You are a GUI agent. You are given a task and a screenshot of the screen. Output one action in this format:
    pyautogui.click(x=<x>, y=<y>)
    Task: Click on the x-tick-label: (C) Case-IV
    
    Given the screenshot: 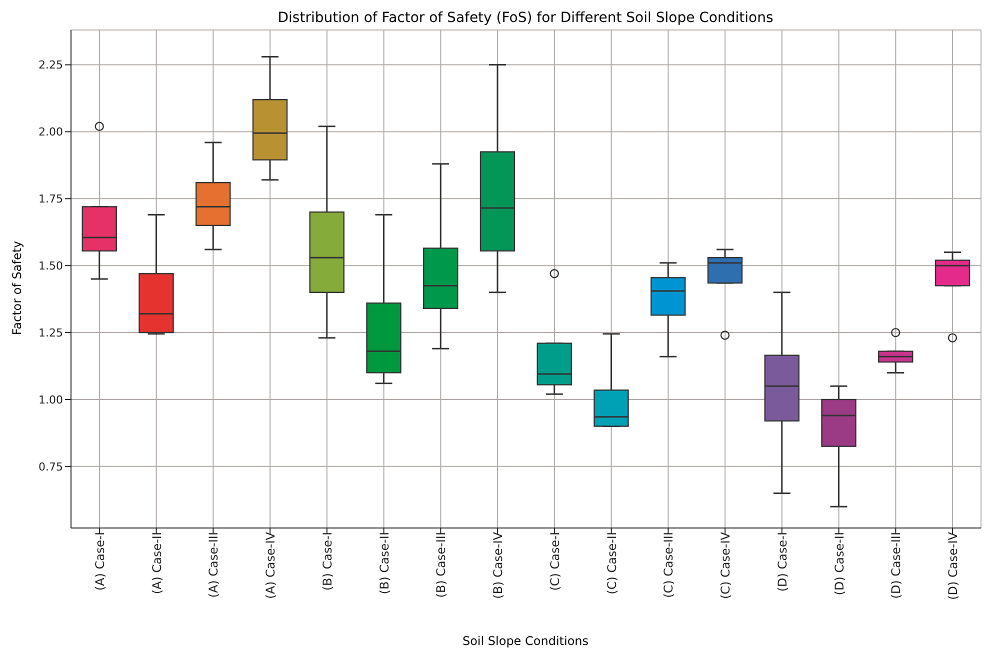 What is the action you would take?
    pyautogui.click(x=725, y=565)
    